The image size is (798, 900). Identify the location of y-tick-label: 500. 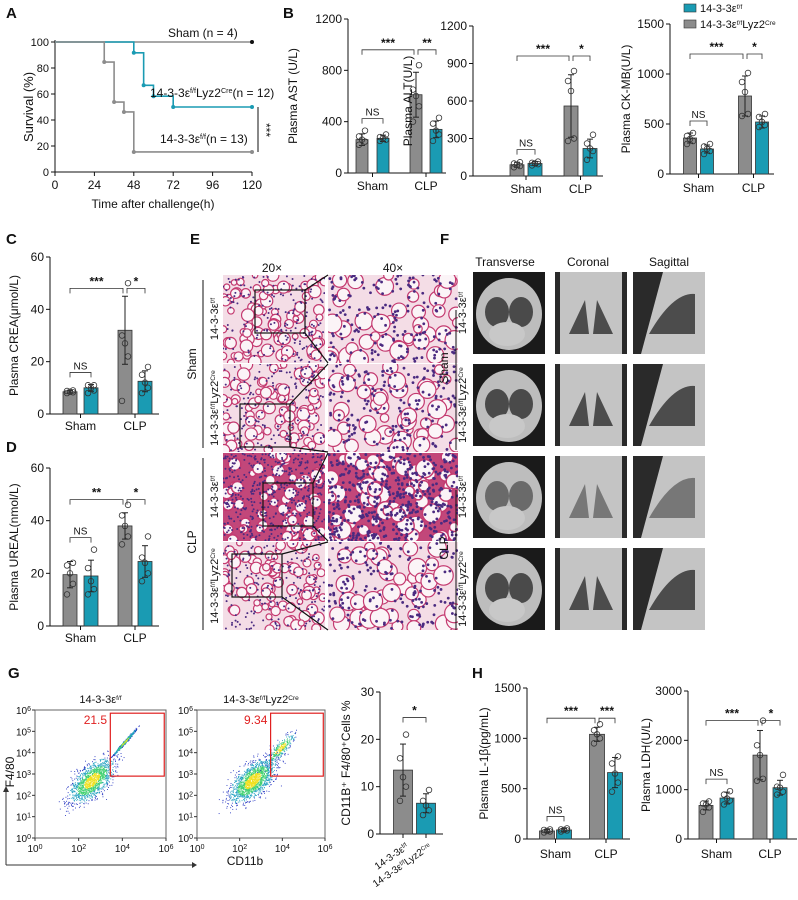
(654, 124).